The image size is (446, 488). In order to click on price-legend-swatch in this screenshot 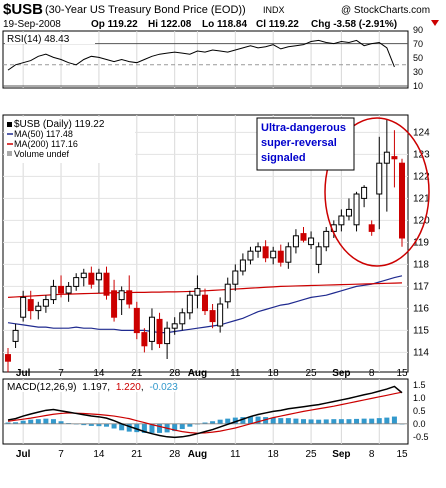, I will do `click(9, 124)`.